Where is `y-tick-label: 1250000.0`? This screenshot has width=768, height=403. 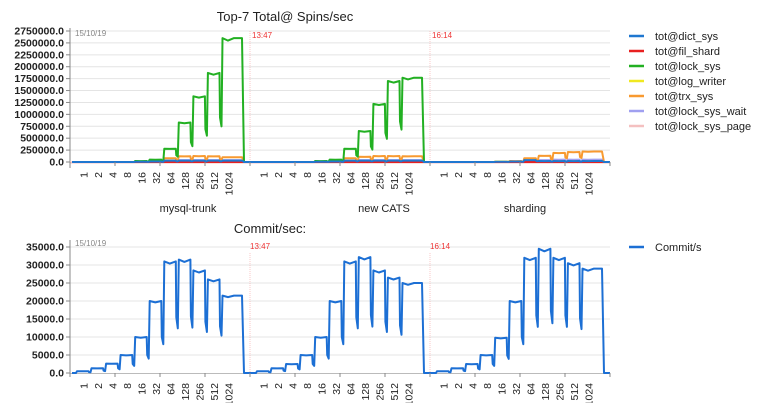 y-tick-label: 1250000.0 is located at coordinates (39, 103).